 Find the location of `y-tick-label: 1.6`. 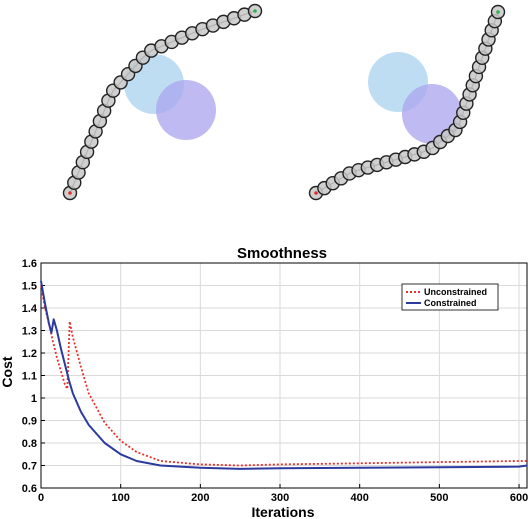

y-tick-label: 1.6 is located at coordinates (29, 264).